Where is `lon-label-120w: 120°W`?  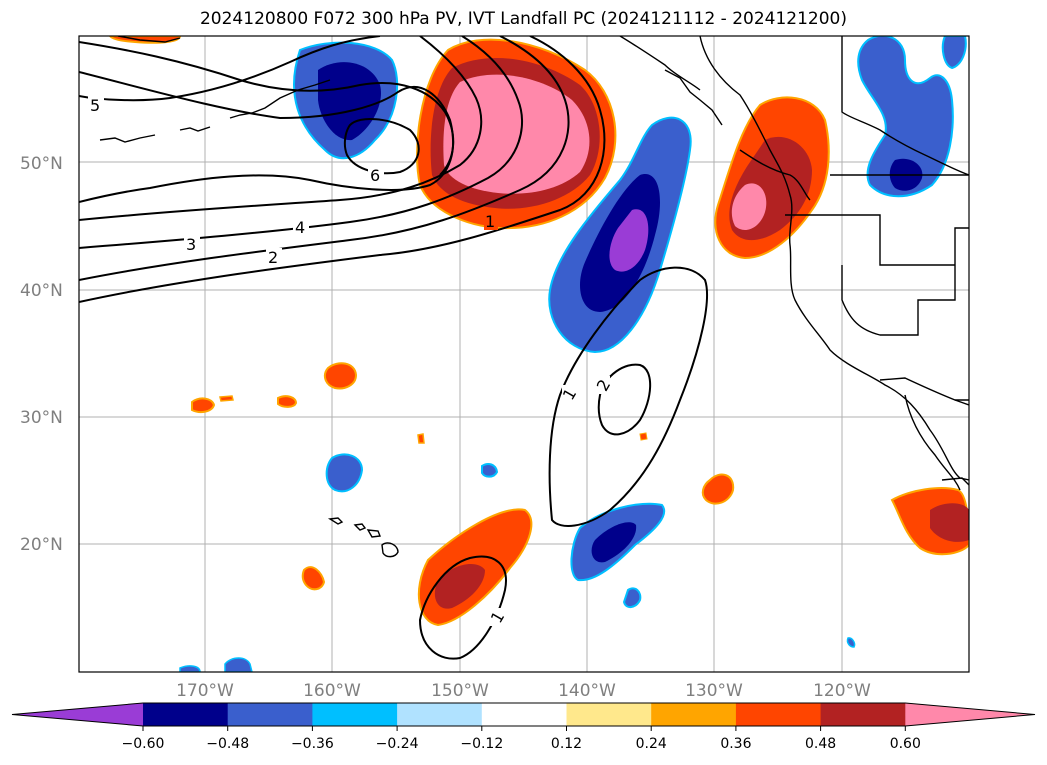 lon-label-120w: 120°W is located at coordinates (842, 691).